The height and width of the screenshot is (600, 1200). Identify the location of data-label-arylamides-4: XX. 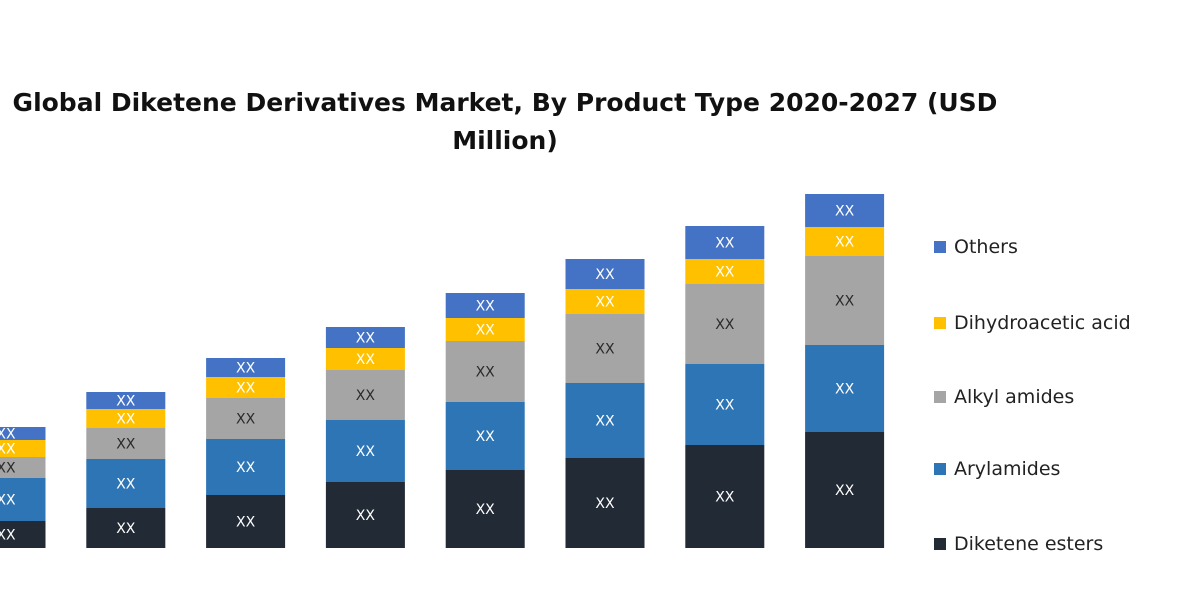
(366, 452).